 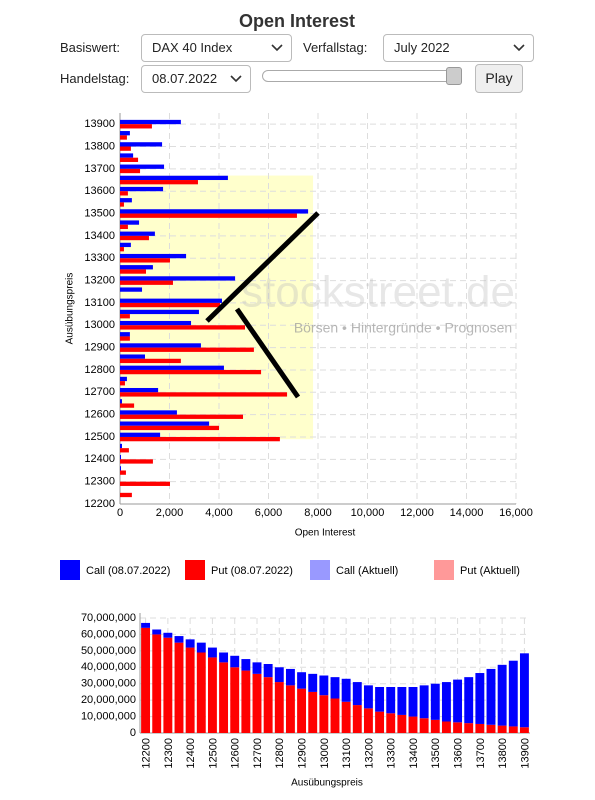 What do you see at coordinates (417, 513) in the screenshot?
I see `x-tick-label: 12,000` at bounding box center [417, 513].